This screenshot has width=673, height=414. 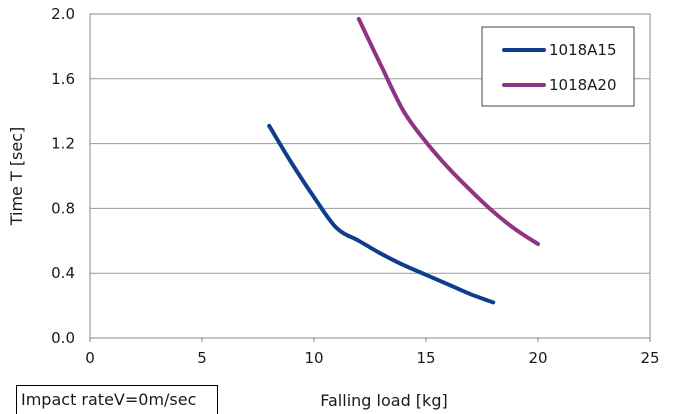 What do you see at coordinates (202, 358) in the screenshot?
I see `x-tick-label: 5` at bounding box center [202, 358].